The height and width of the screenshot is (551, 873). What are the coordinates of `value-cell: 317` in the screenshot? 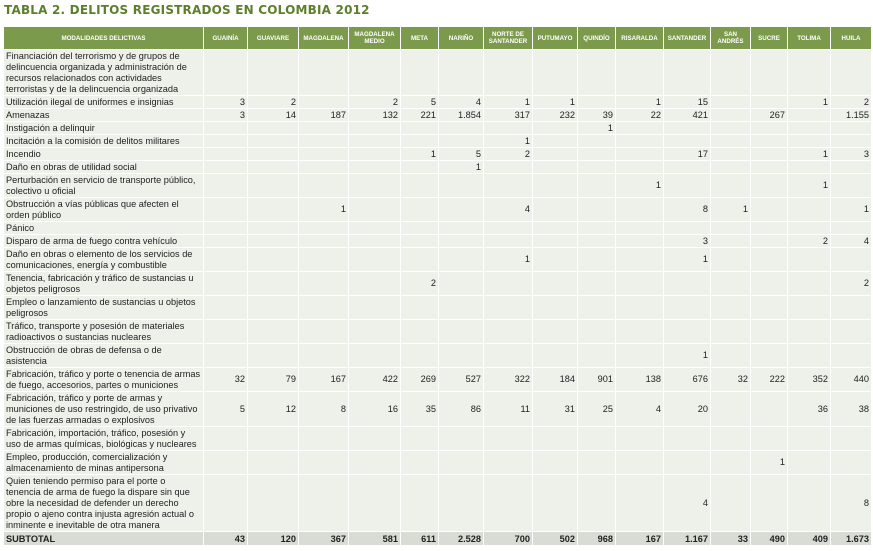 It's located at (508, 115).